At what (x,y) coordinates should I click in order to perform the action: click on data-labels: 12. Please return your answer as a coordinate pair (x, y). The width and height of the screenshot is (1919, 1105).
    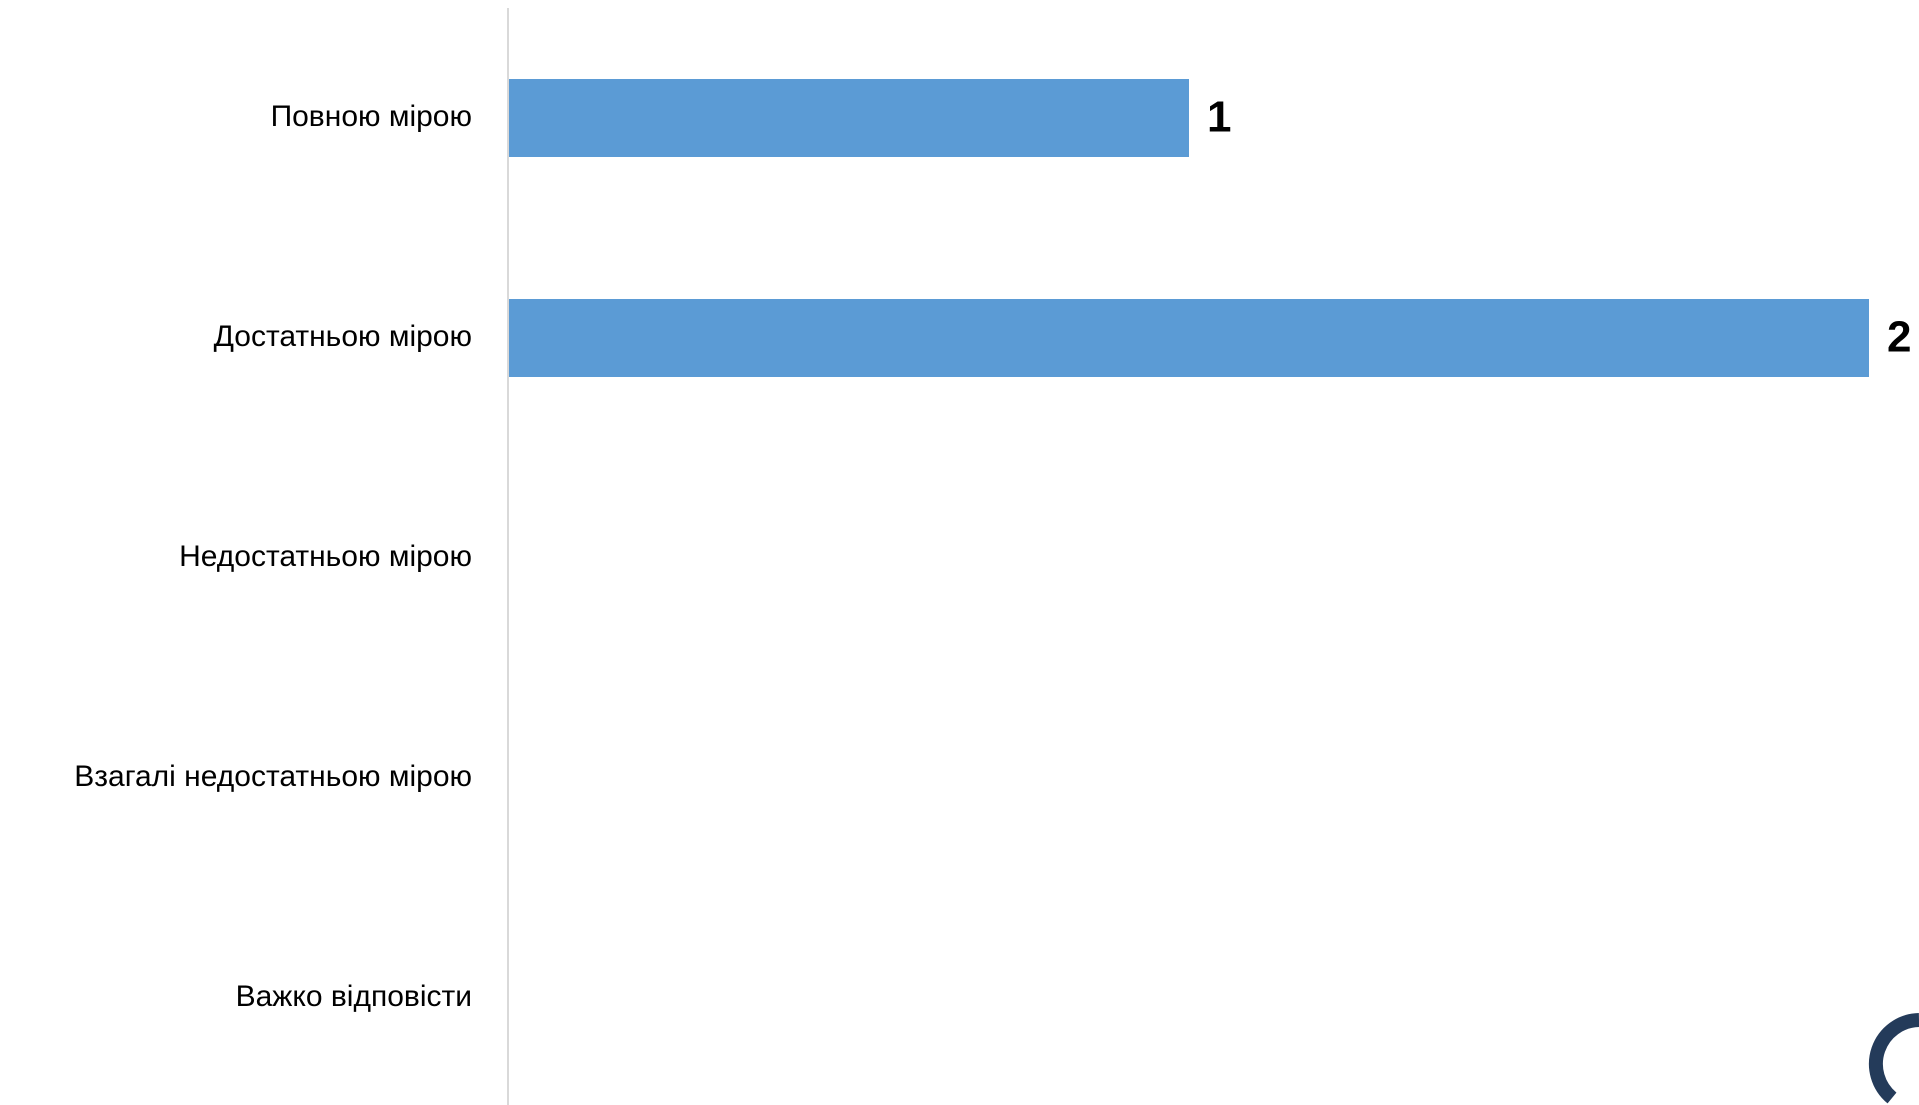
    Looking at the image, I should click on (1559, 227).